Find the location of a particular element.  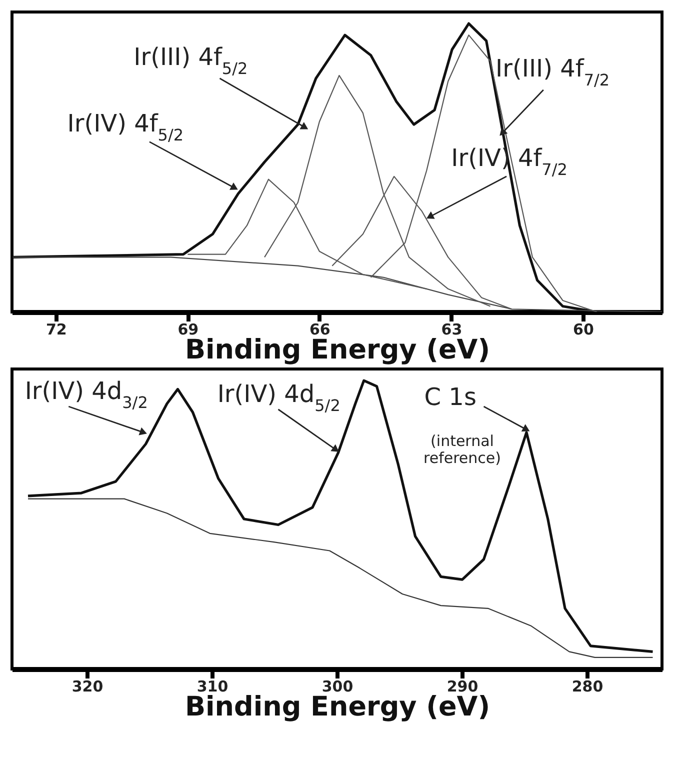

x-tick-label: 320 is located at coordinates (88, 687).